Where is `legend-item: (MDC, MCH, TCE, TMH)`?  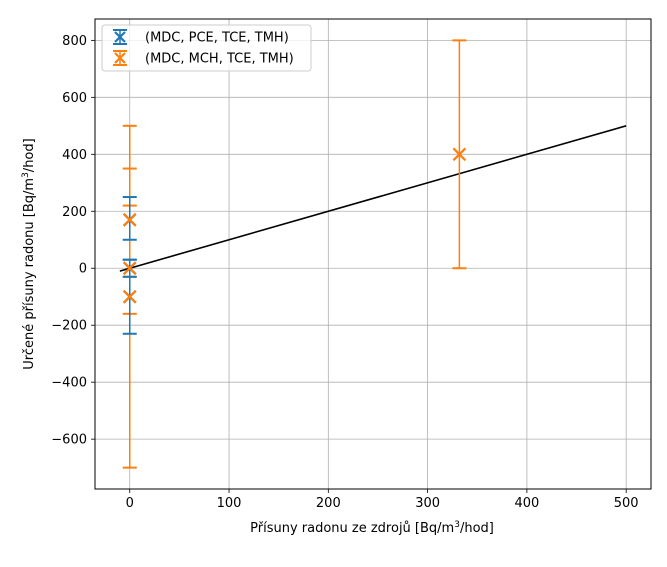
legend-item: (MDC, MCH, TCE, TMH) is located at coordinates (203, 58).